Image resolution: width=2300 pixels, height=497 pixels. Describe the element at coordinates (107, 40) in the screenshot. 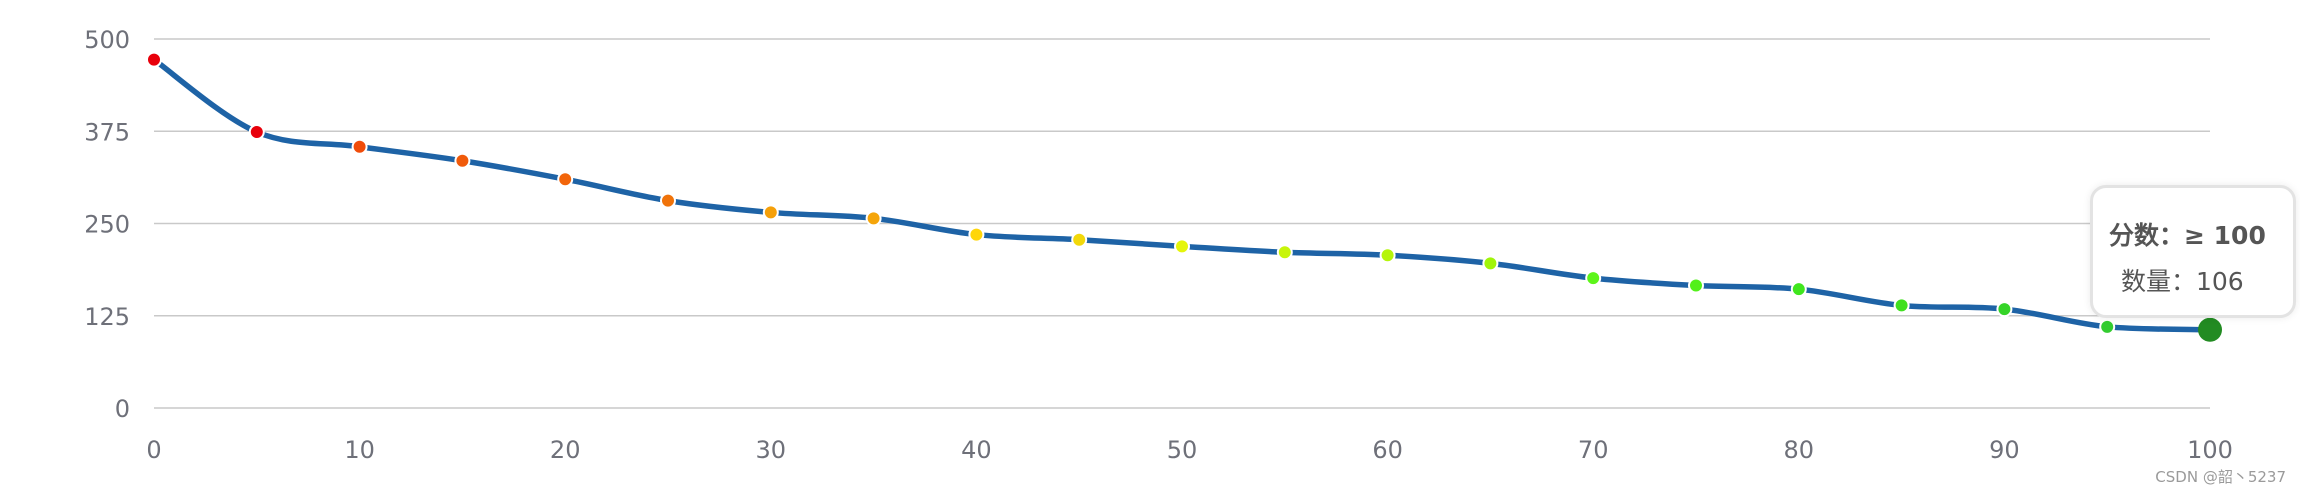

I see `y-tick-label: 500` at that location.